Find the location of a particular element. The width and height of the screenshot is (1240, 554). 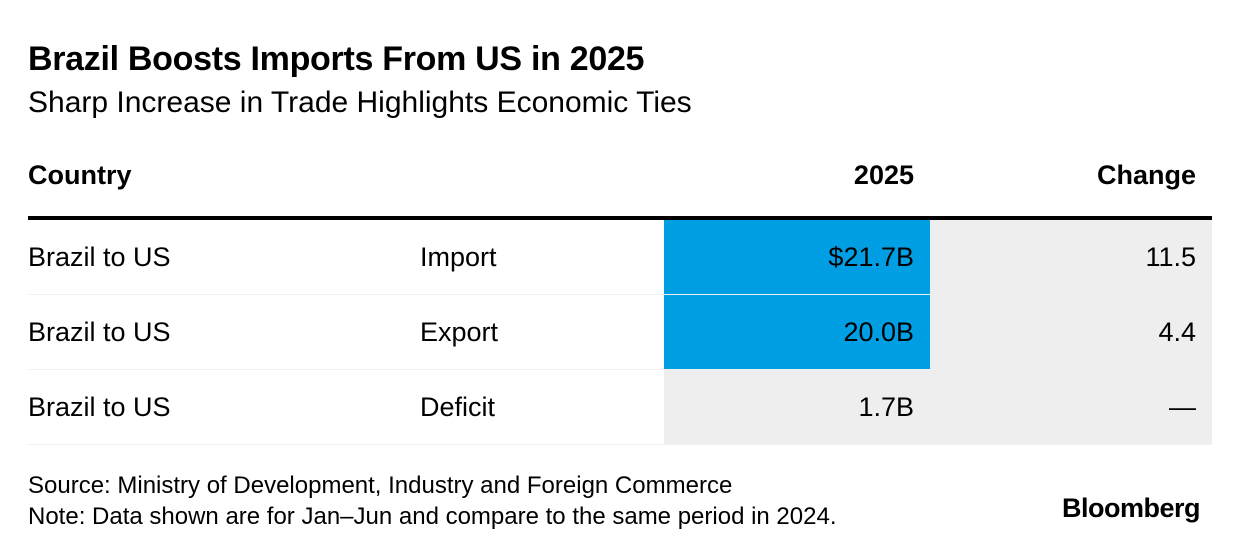

cell-type: Deficit is located at coordinates (458, 406).